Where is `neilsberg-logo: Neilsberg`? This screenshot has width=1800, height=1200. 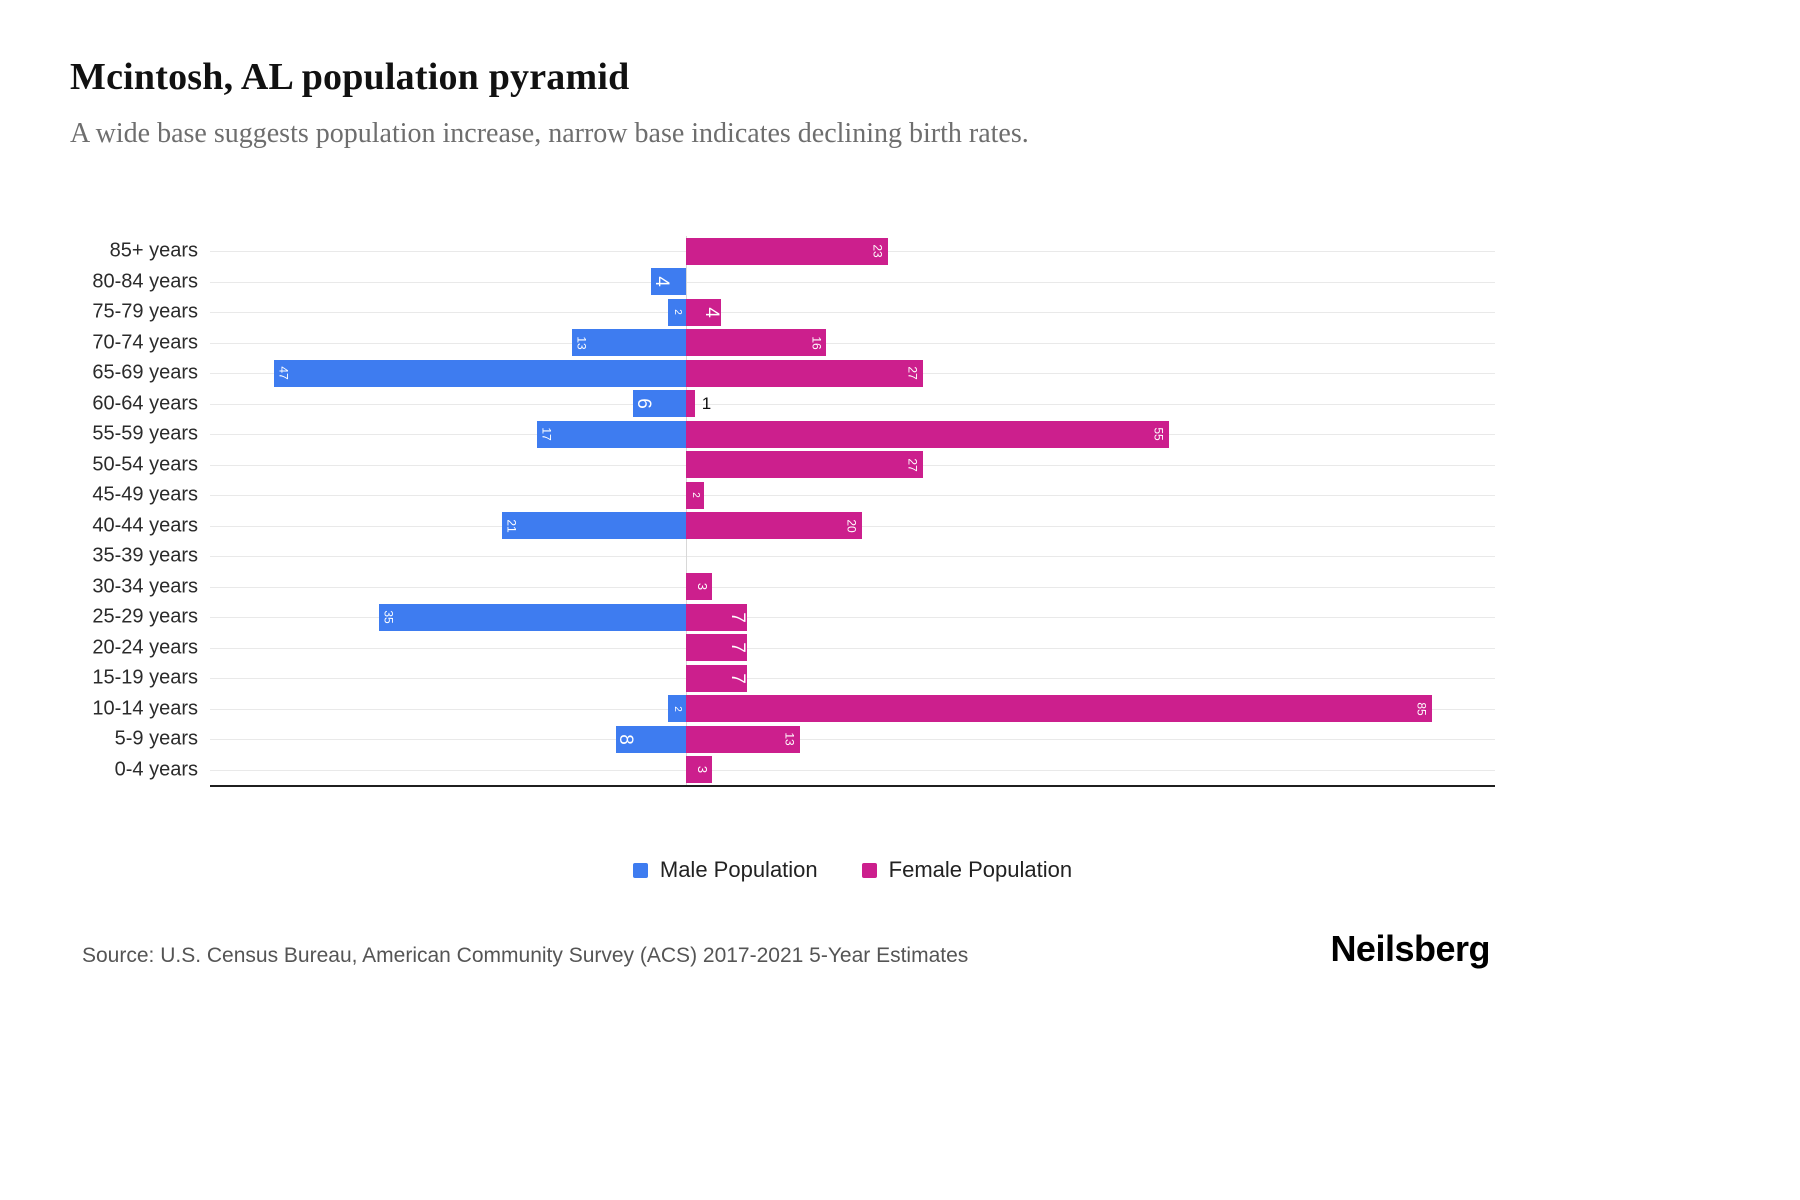
neilsberg-logo: Neilsberg is located at coordinates (1410, 948).